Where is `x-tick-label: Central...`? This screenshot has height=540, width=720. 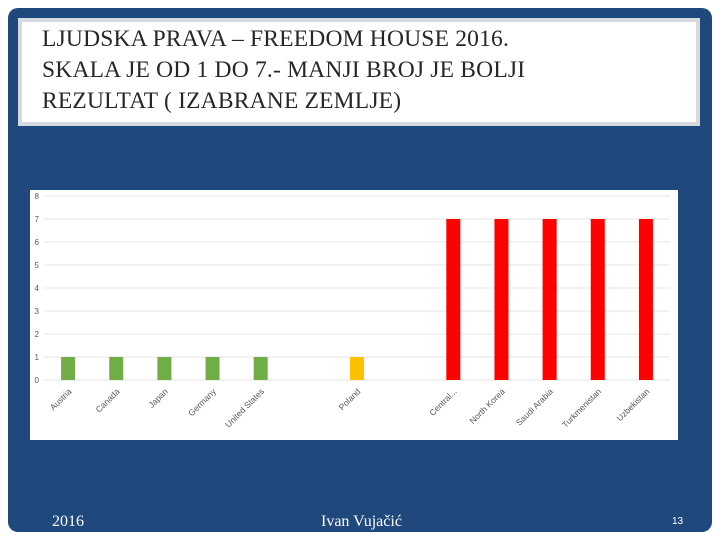
x-tick-label: Central... is located at coordinates (442, 401).